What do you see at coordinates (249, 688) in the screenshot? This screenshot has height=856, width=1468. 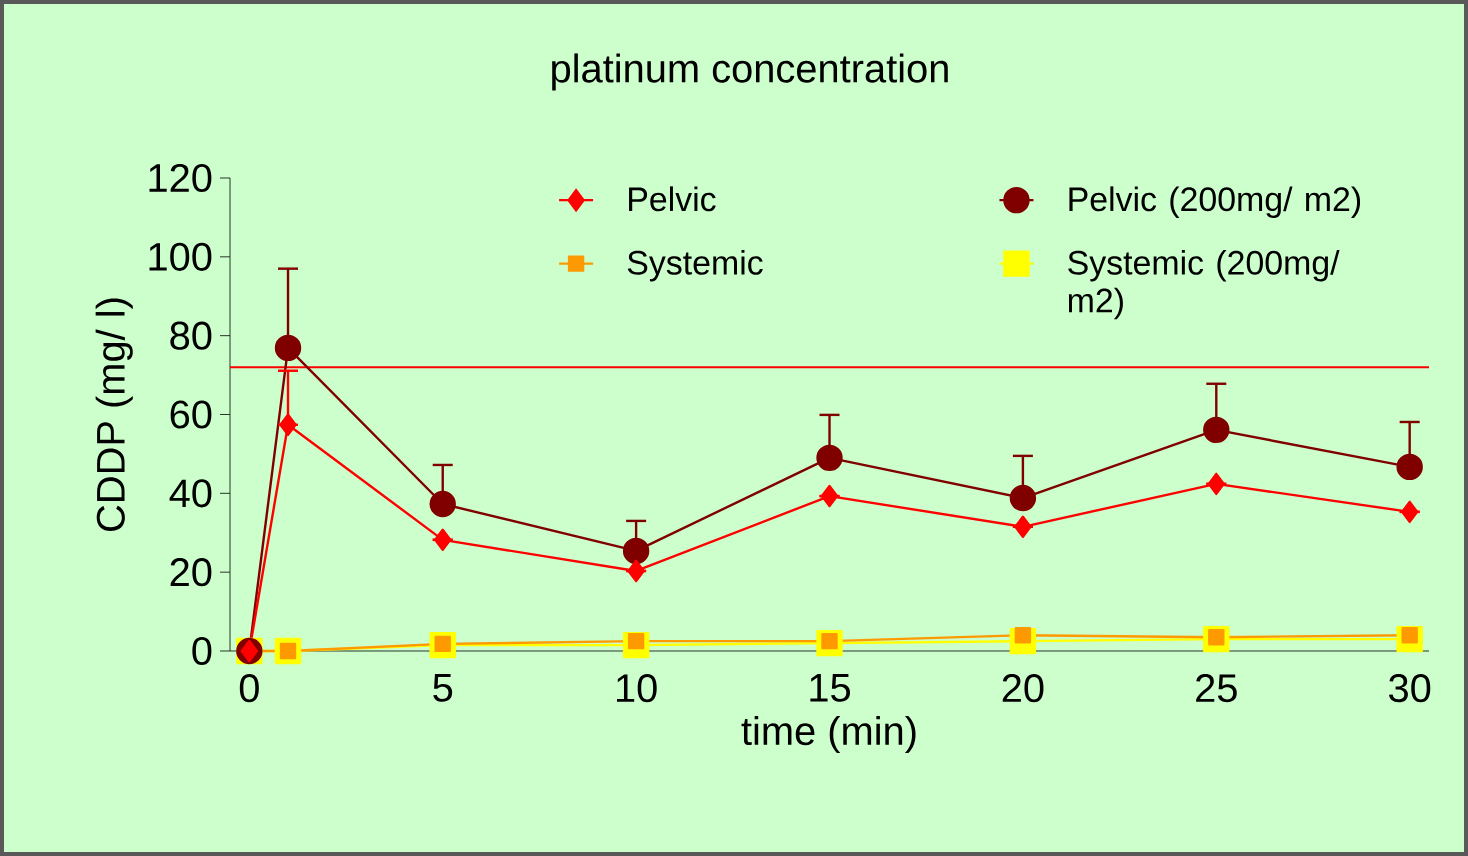 I see `x-tick-label: 0` at bounding box center [249, 688].